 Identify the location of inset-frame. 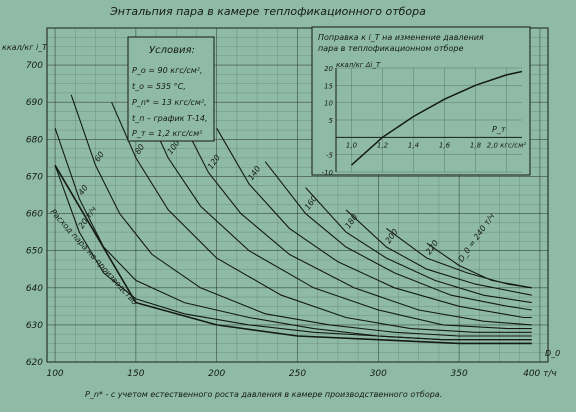
(421, 101).